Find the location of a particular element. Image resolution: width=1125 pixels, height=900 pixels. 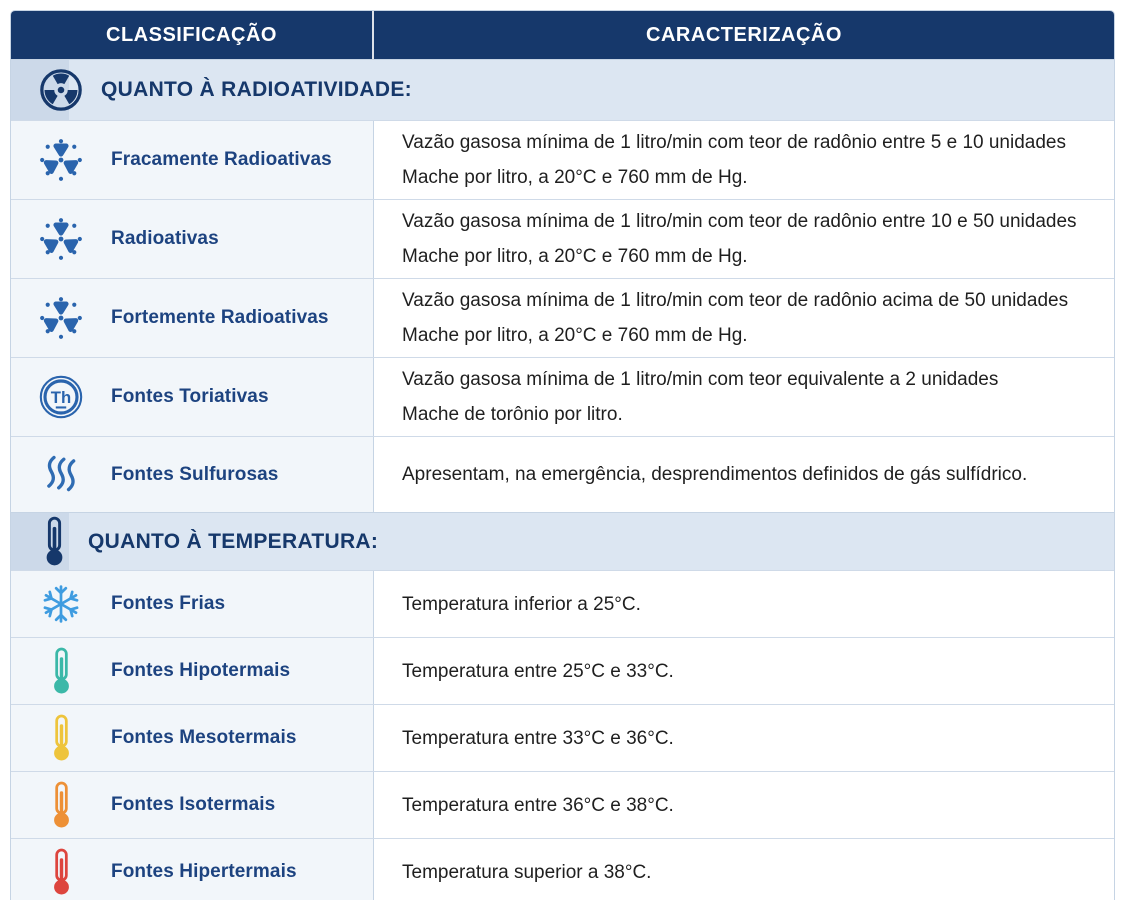

classification-cell: Fontes Isotermais is located at coordinates (192, 805).